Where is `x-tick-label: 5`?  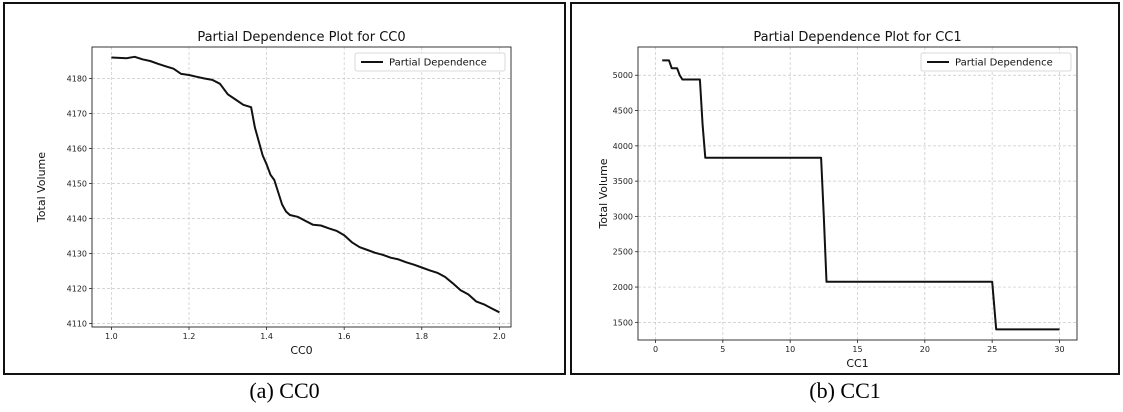 x-tick-label: 5 is located at coordinates (722, 349).